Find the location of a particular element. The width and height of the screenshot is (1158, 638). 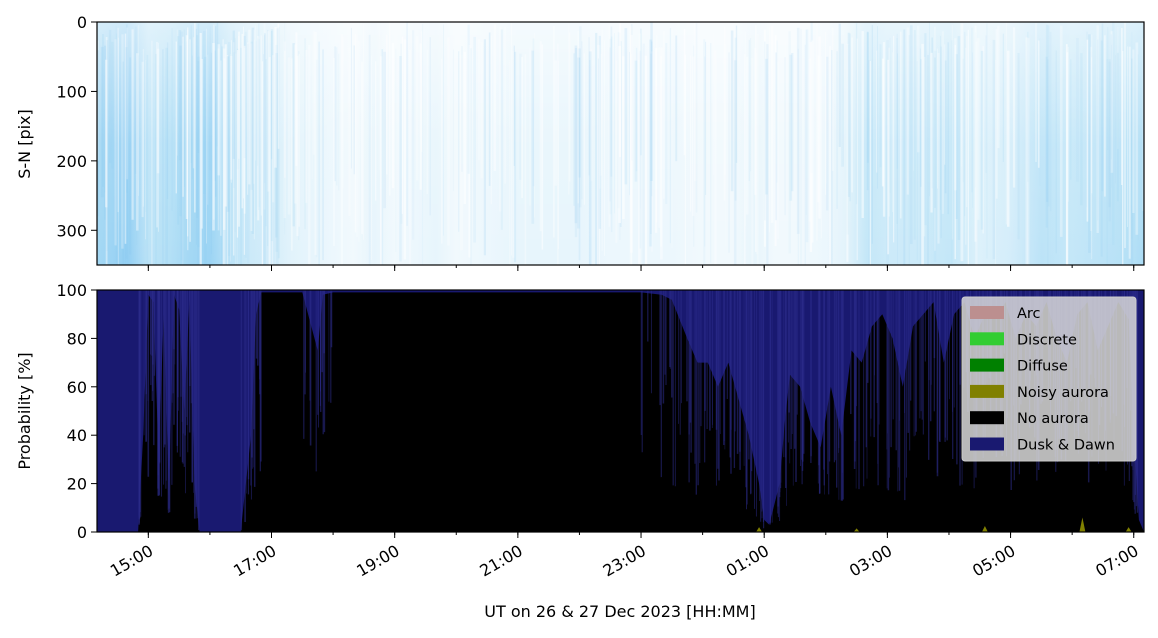

top-y-tick-label: 200 is located at coordinates (71, 161).